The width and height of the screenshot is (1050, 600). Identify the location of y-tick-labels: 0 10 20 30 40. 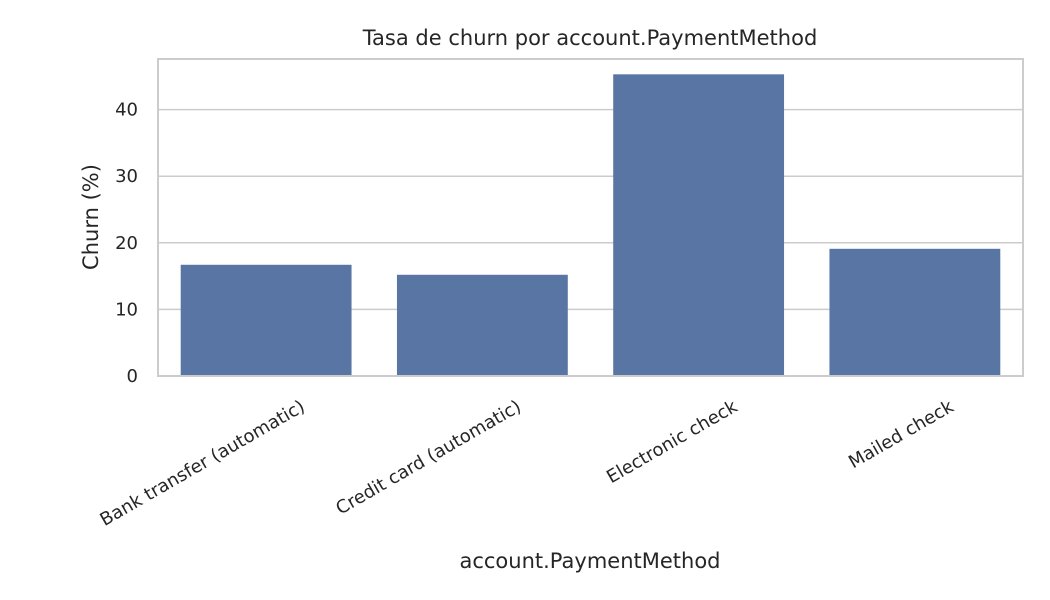
(126, 243).